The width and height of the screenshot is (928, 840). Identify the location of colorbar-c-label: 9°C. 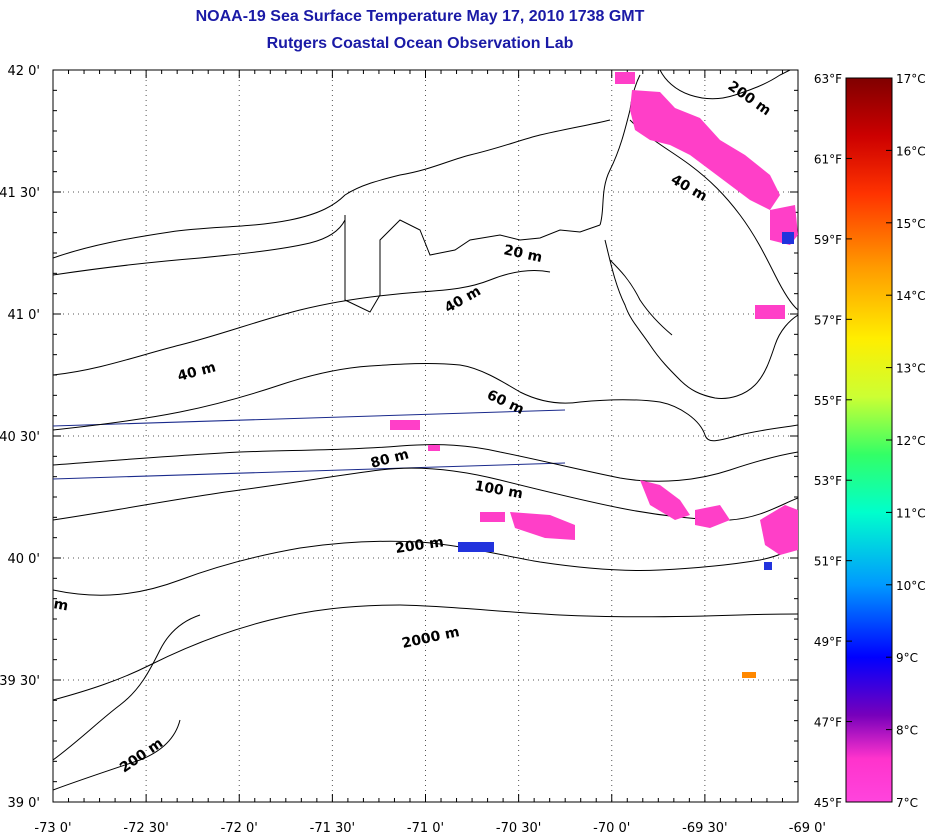
(907, 658).